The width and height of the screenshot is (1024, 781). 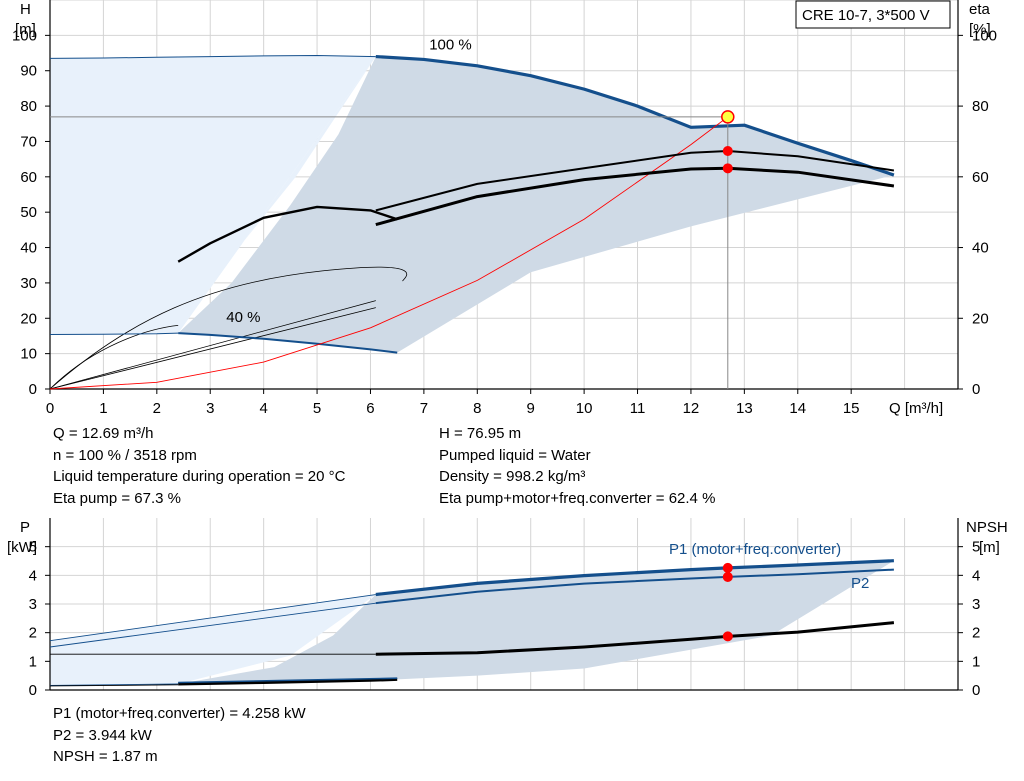 What do you see at coordinates (976, 389) in the screenshot?
I see `y2-tick-label: 0` at bounding box center [976, 389].